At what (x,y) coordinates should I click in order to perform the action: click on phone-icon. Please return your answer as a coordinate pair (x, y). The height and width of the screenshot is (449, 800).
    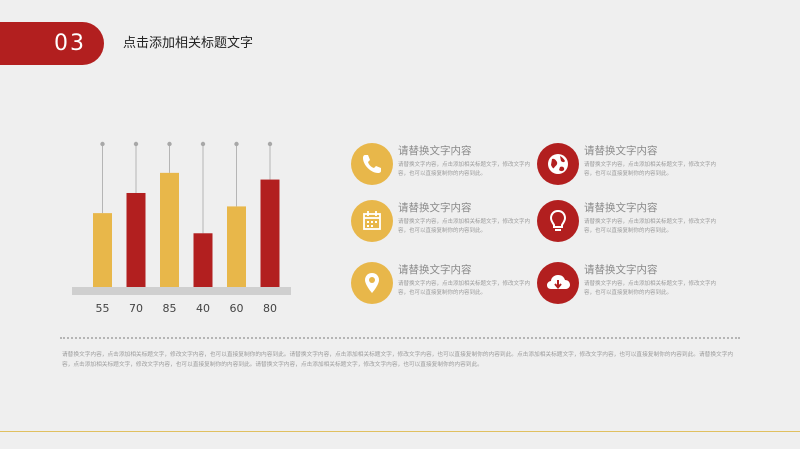
    Looking at the image, I should click on (372, 164).